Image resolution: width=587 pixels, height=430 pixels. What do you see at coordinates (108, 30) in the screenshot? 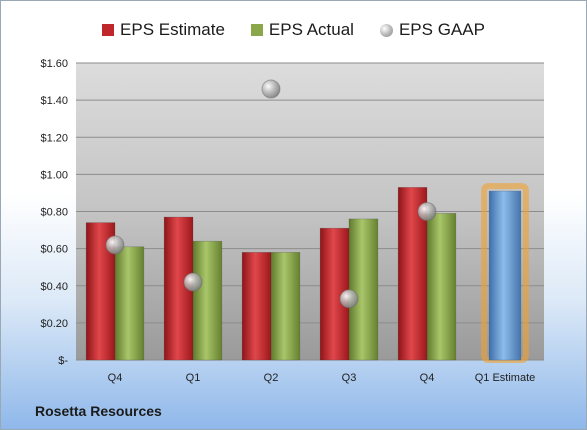
I see `legend-swatch-eps-estimate` at bounding box center [108, 30].